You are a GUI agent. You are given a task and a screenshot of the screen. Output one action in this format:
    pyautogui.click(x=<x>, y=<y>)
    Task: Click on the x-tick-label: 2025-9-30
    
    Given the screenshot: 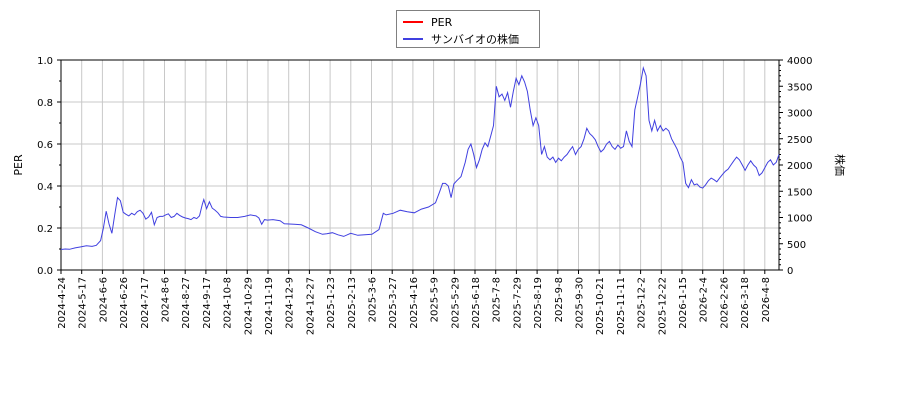 What is the action you would take?
    pyautogui.click(x=580, y=303)
    